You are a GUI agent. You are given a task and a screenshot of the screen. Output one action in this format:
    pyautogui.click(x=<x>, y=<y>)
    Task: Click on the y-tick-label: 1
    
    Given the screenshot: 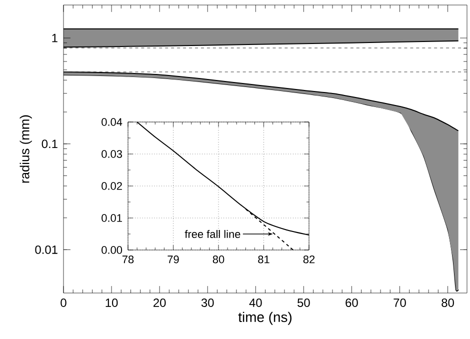 What is the action you would take?
    pyautogui.click(x=55, y=38)
    